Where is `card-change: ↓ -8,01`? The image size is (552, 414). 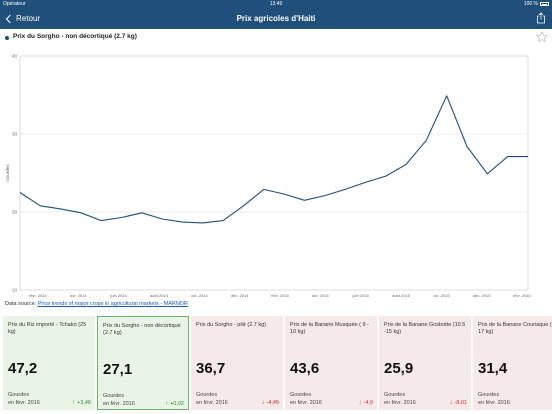 card-change: ↓ -8,01 is located at coordinates (458, 403).